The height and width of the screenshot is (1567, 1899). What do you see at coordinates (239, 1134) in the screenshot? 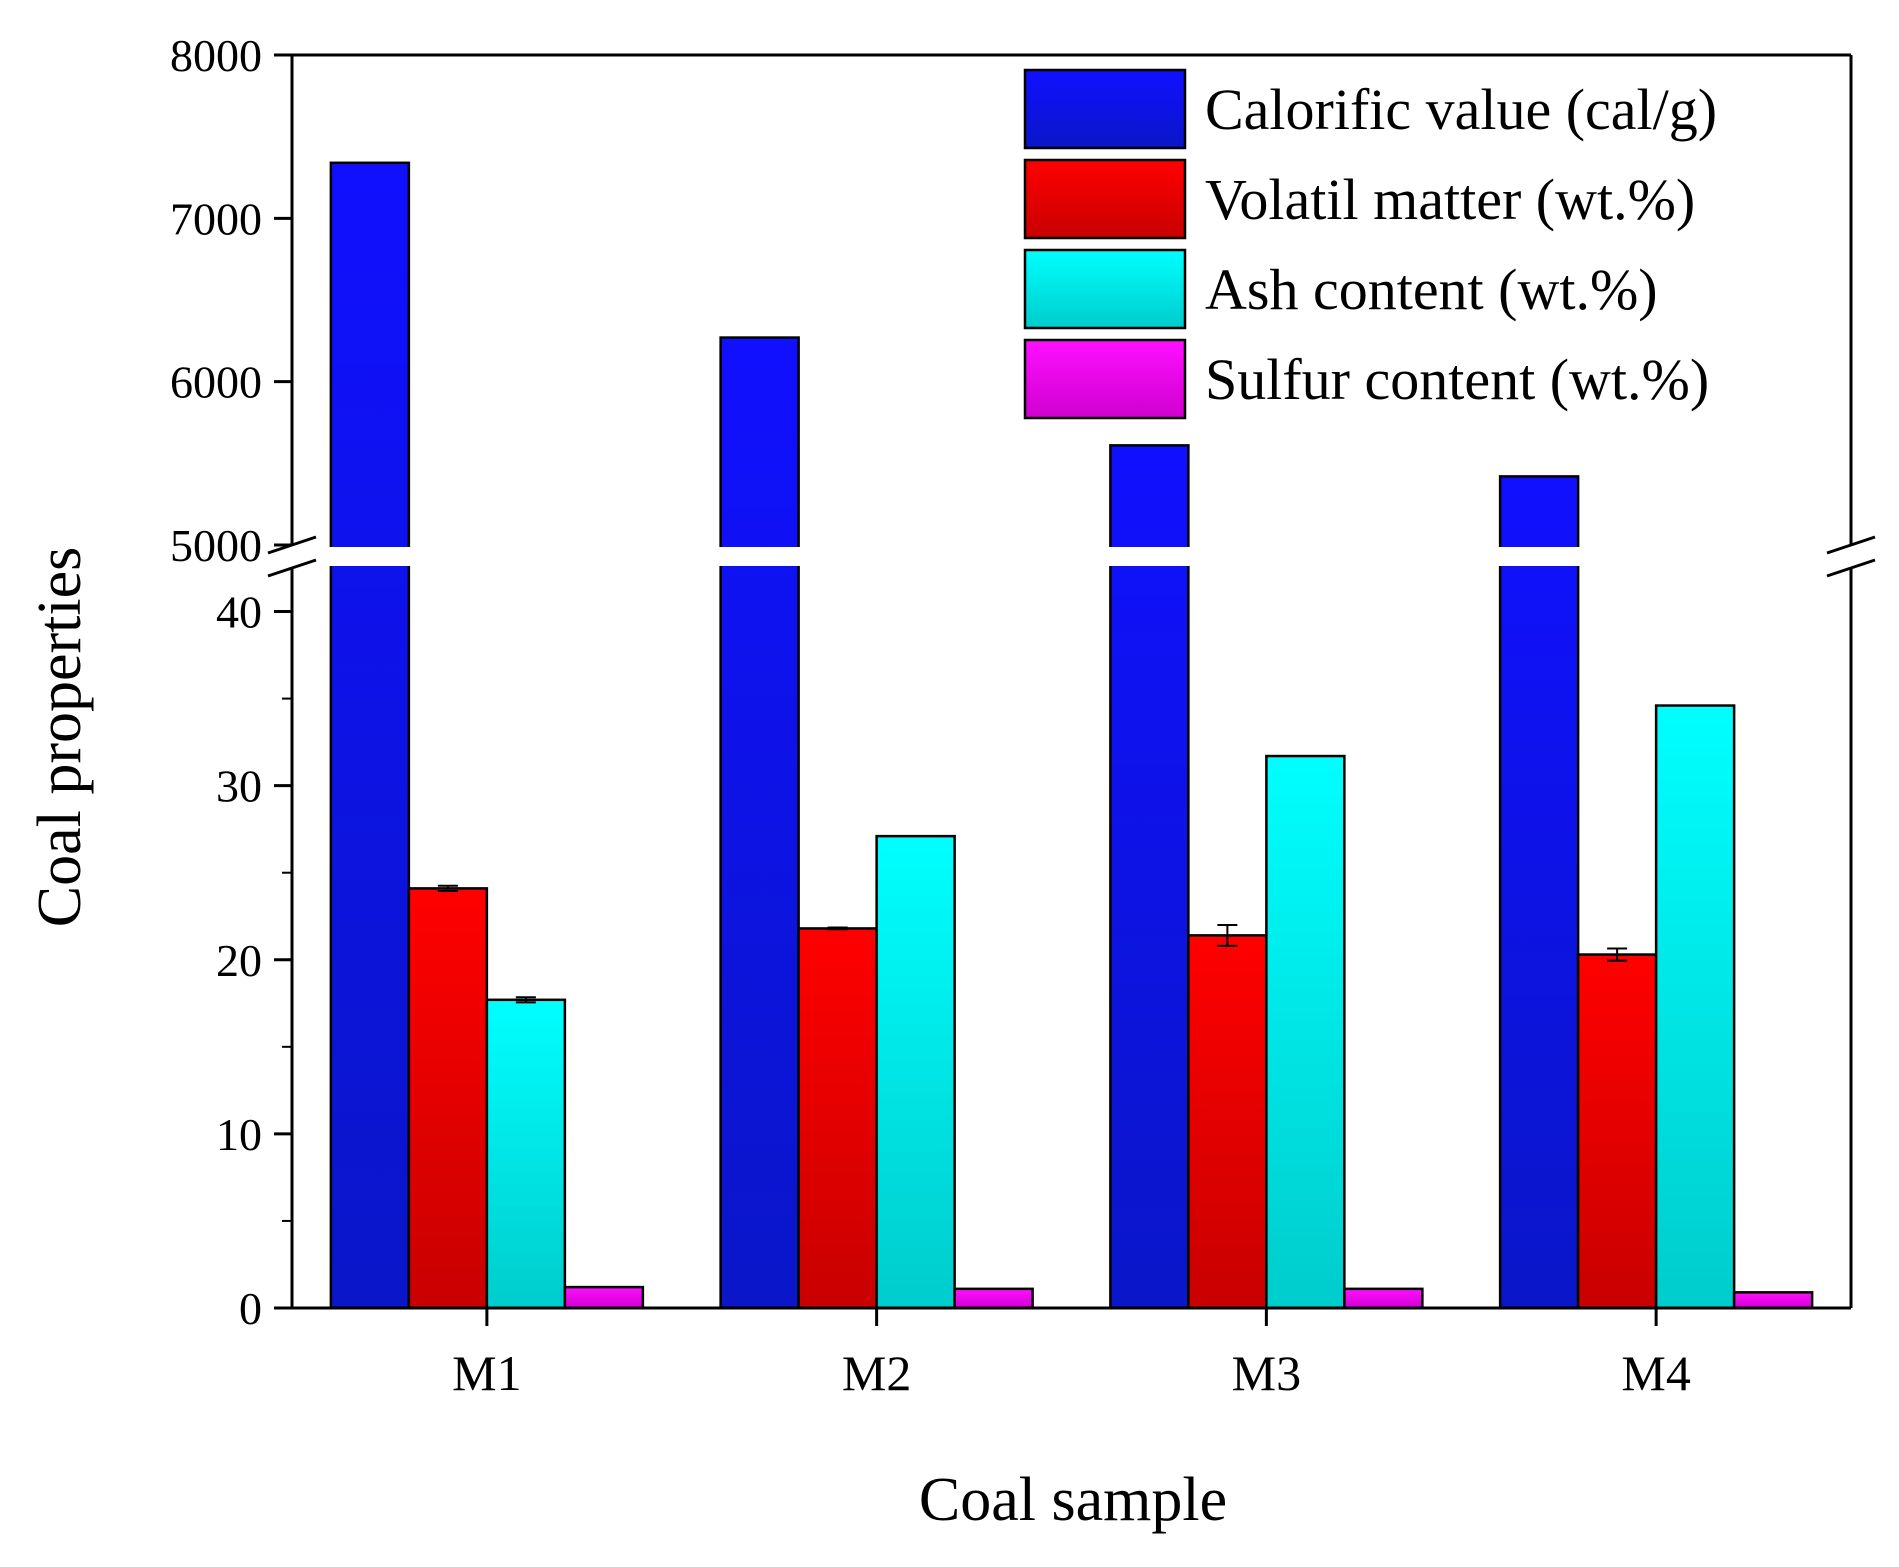
I see `y-tick-label-10: 10` at bounding box center [239, 1134].